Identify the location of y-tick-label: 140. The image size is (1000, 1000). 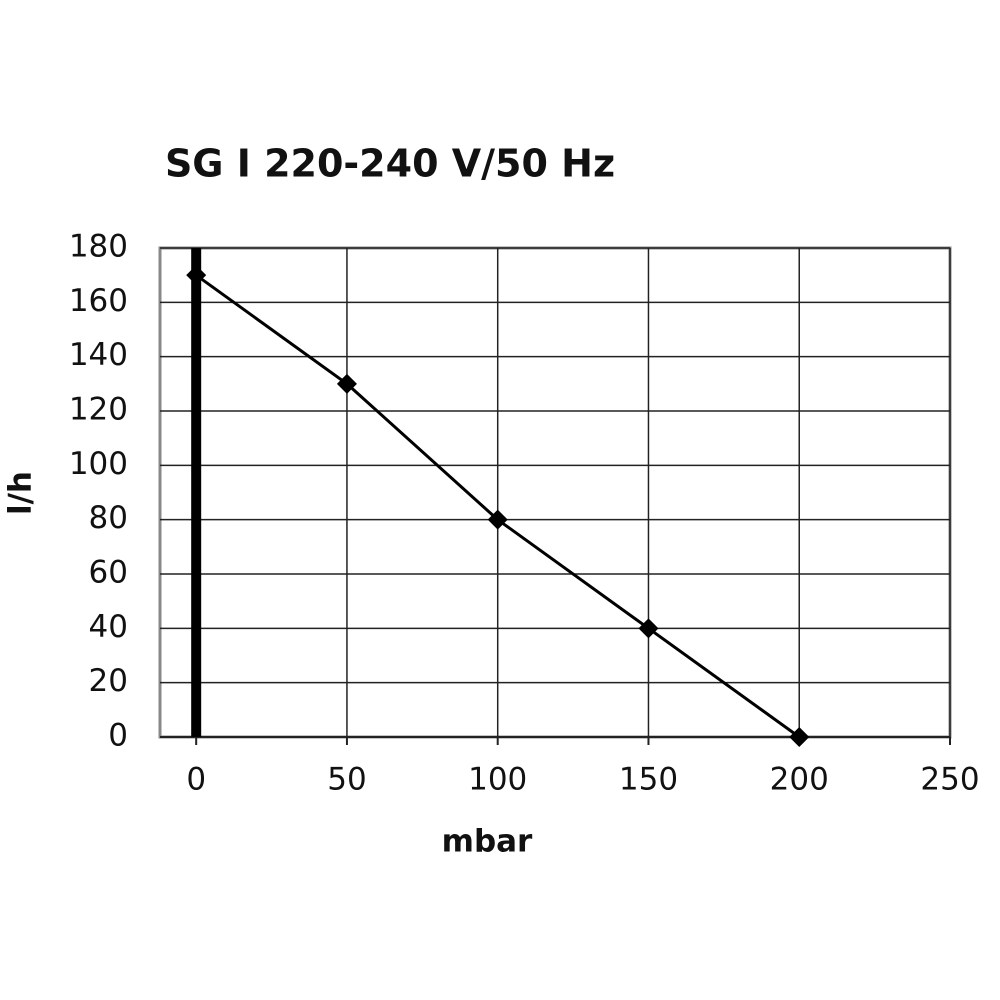
(98, 355).